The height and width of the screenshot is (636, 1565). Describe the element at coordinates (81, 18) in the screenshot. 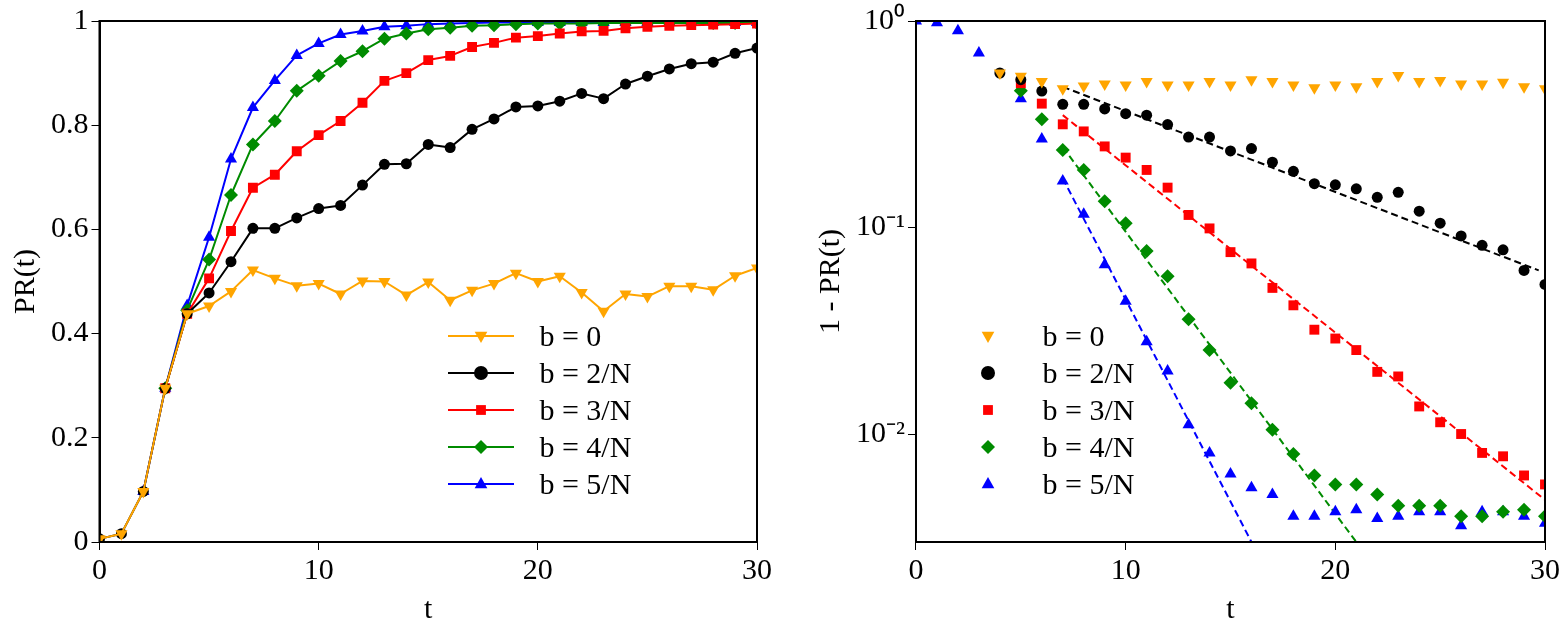

I see `y-tick-label: 1` at that location.